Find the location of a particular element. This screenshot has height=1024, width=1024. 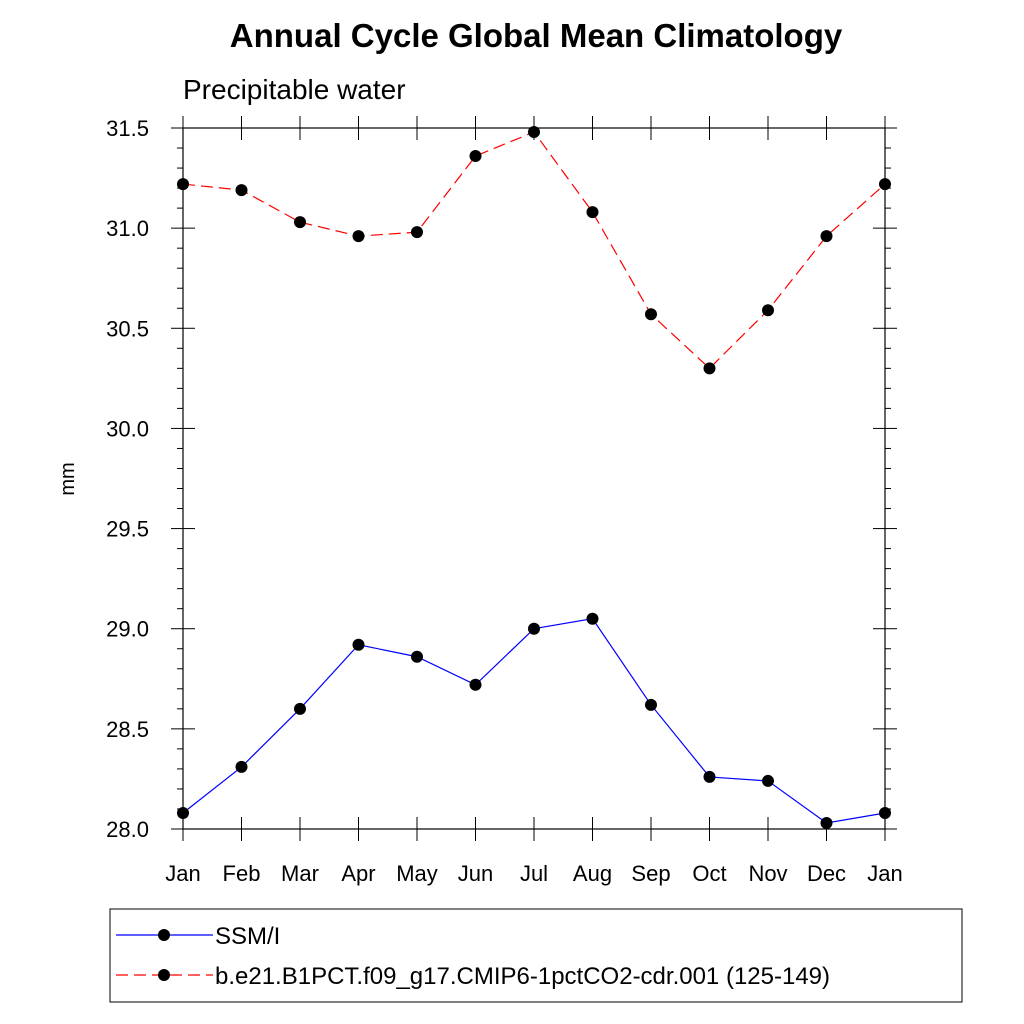

y-tick-label: 29.0 is located at coordinates (127, 629).